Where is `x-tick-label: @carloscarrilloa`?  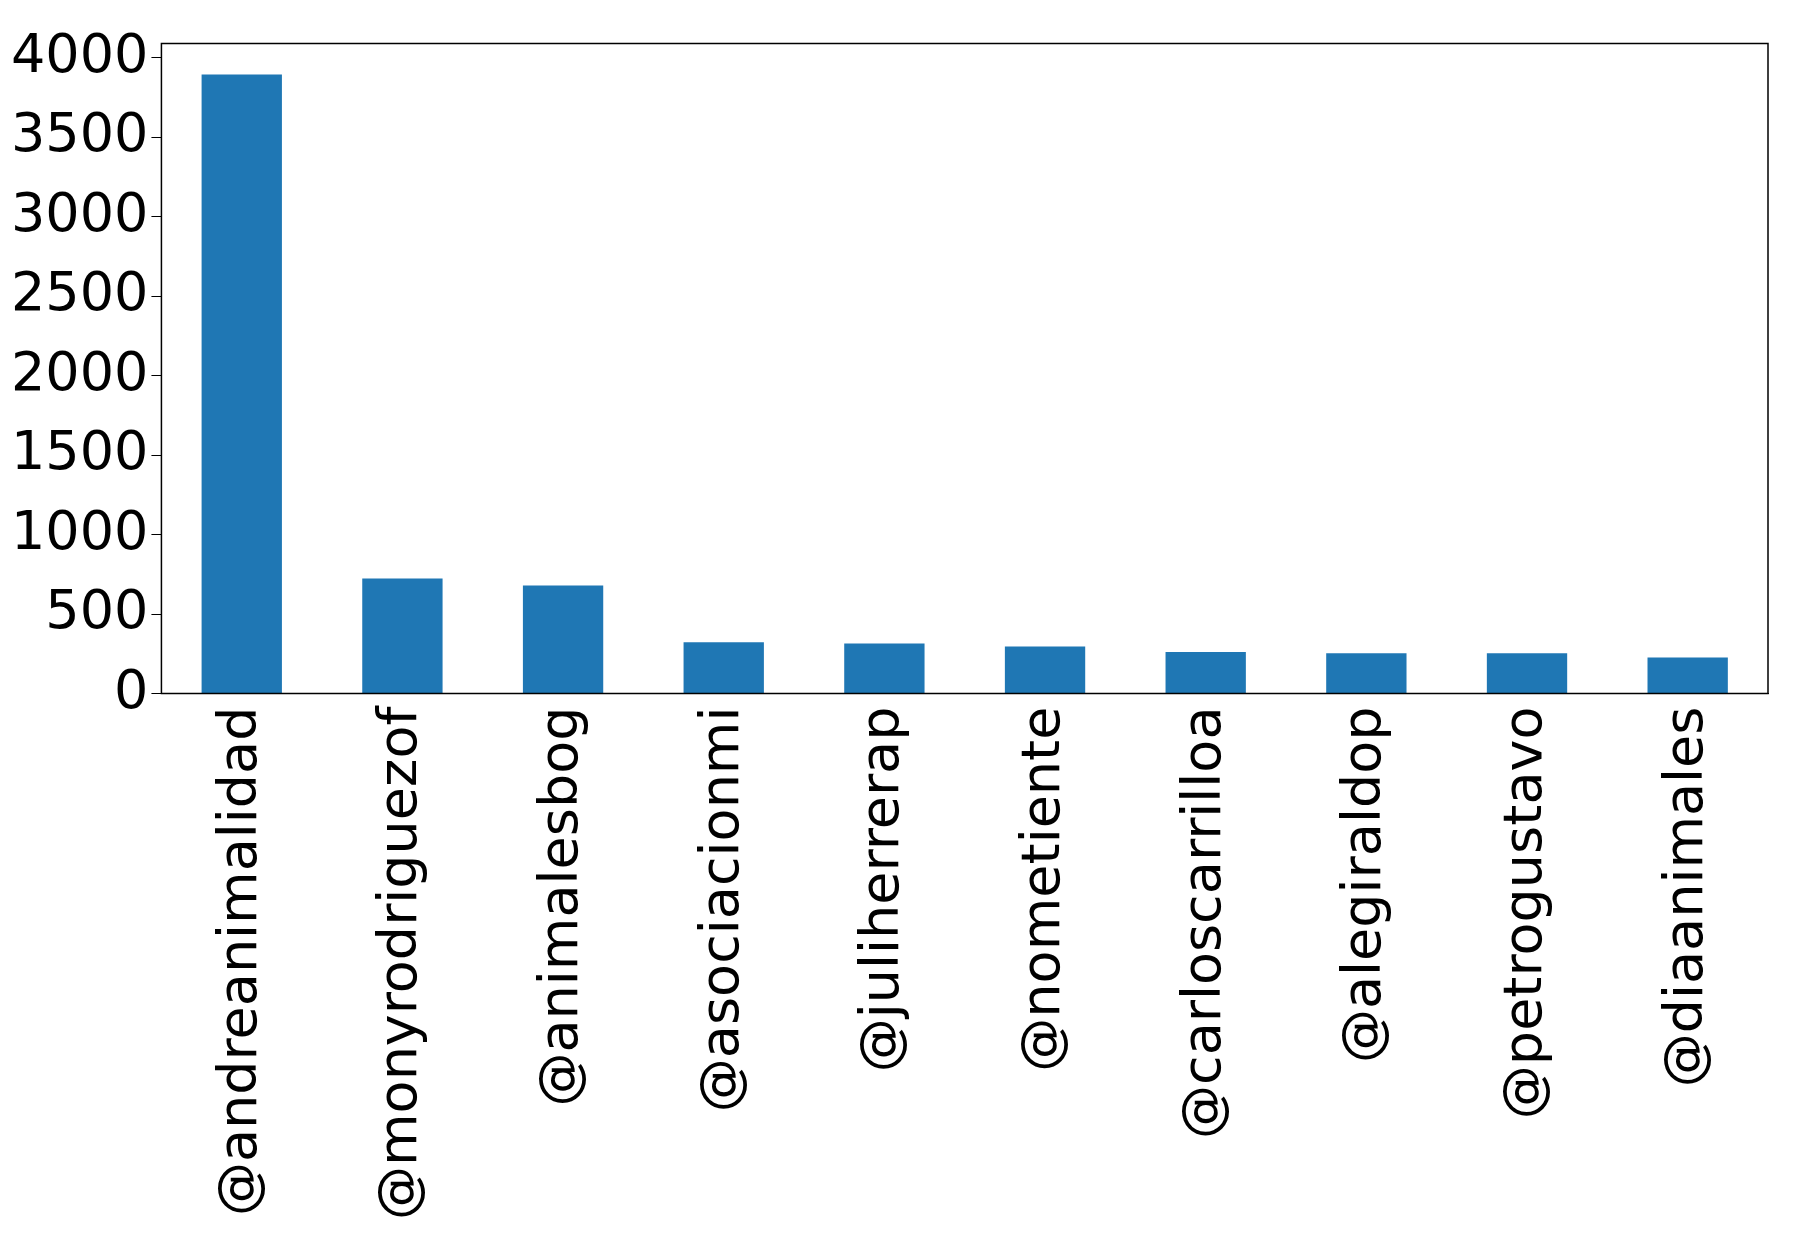
x-tick-label: @carloscarrilloa is located at coordinates (1201, 923).